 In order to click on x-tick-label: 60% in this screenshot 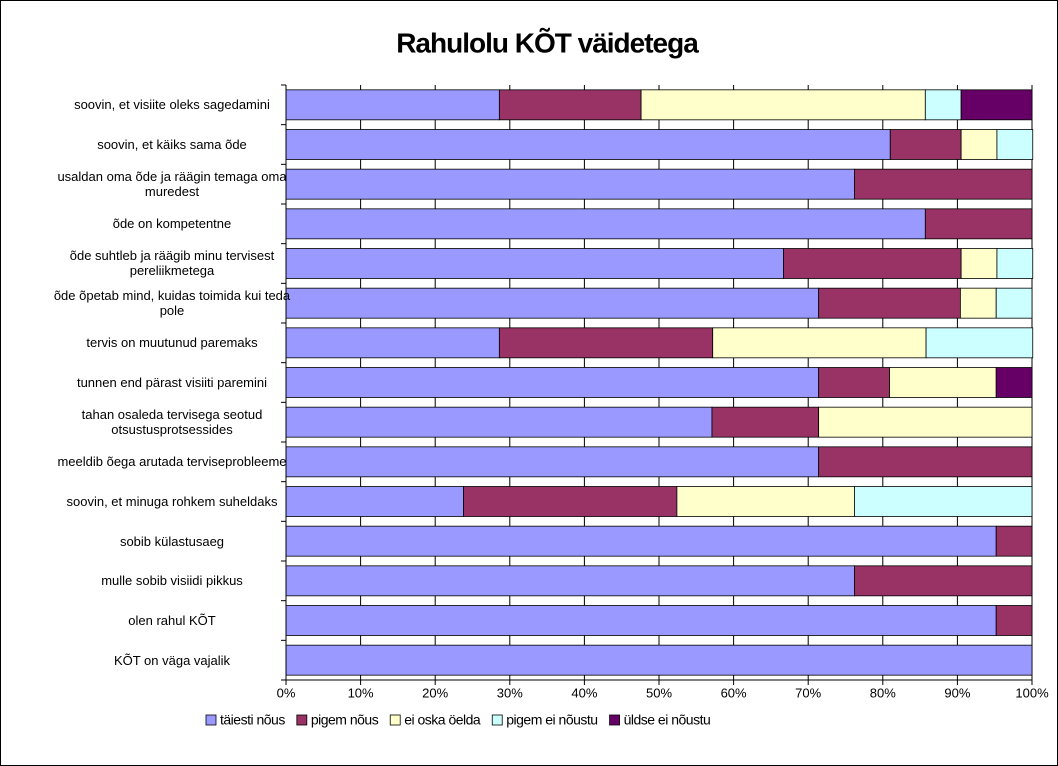, I will do `click(734, 692)`.